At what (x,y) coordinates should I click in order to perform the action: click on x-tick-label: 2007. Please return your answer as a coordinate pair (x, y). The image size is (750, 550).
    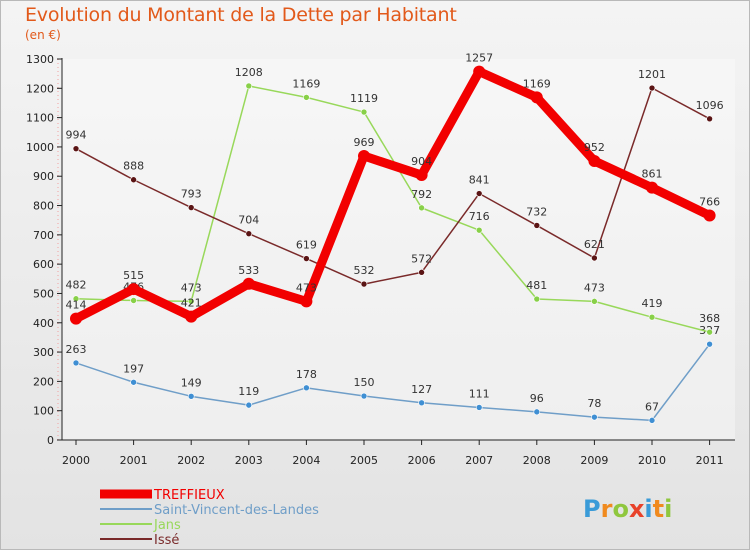
    Looking at the image, I should click on (479, 460).